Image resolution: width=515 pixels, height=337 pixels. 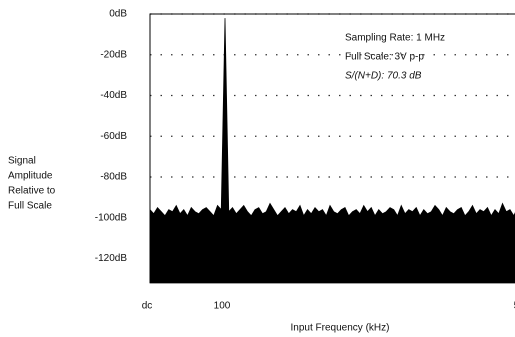 What do you see at coordinates (340, 328) in the screenshot?
I see `x-axis-label: Input Frequency (kHz)` at bounding box center [340, 328].